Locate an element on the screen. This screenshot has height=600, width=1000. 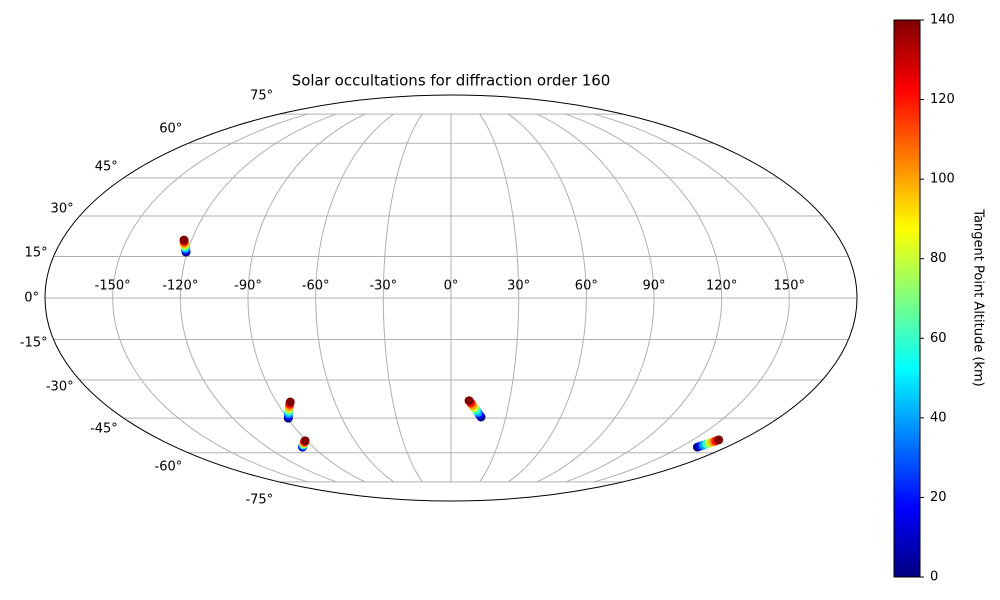
x-tick-label: 90° is located at coordinates (653, 286).